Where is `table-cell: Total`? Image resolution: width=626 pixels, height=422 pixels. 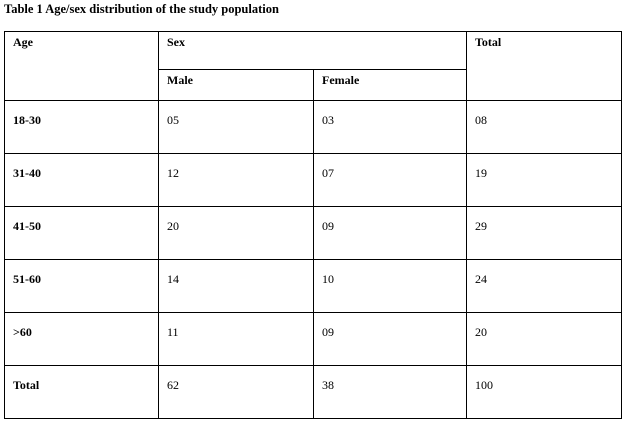
table-cell: Total is located at coordinates (81, 392).